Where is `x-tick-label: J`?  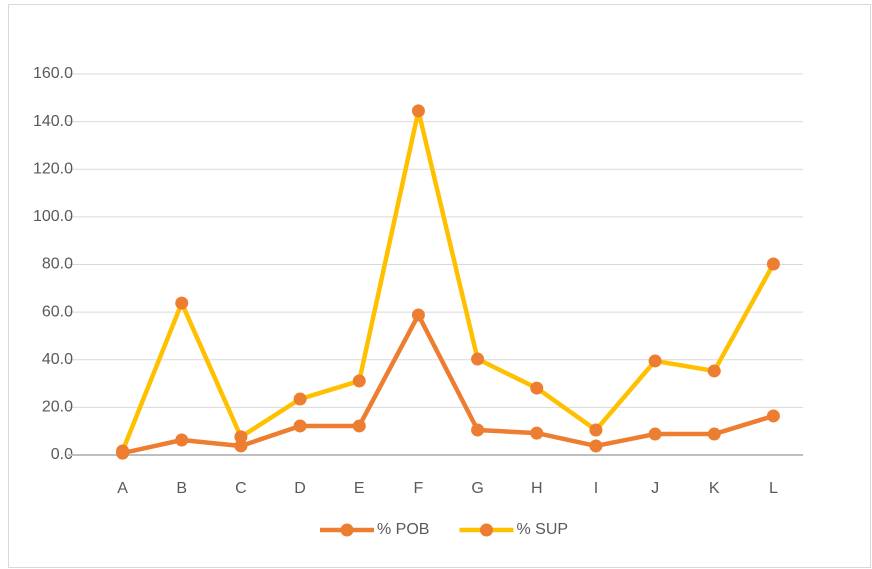
x-tick-label: J is located at coordinates (655, 488).